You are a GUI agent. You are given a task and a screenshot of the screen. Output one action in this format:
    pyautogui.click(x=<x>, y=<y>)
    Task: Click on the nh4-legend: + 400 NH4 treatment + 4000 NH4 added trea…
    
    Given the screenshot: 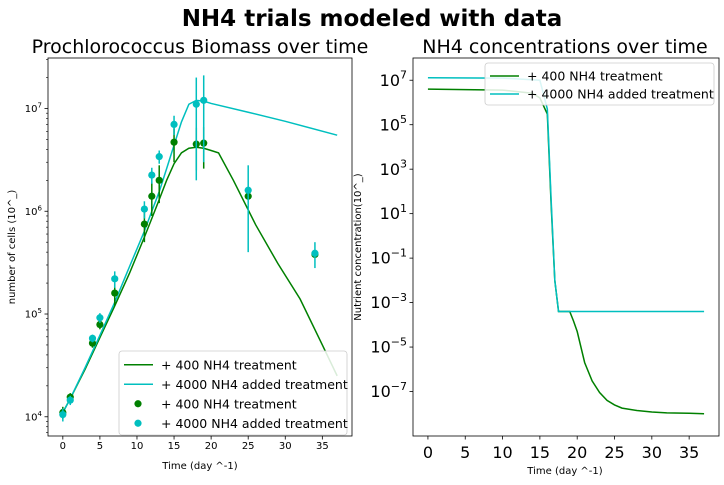 What is the action you would take?
    pyautogui.click(x=599, y=84)
    